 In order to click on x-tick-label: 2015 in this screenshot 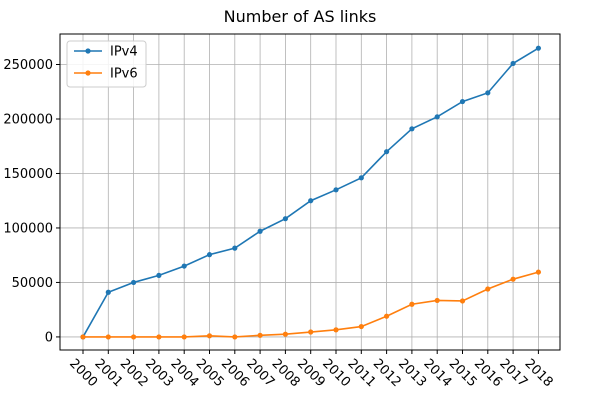, I will do `click(463, 373)`.